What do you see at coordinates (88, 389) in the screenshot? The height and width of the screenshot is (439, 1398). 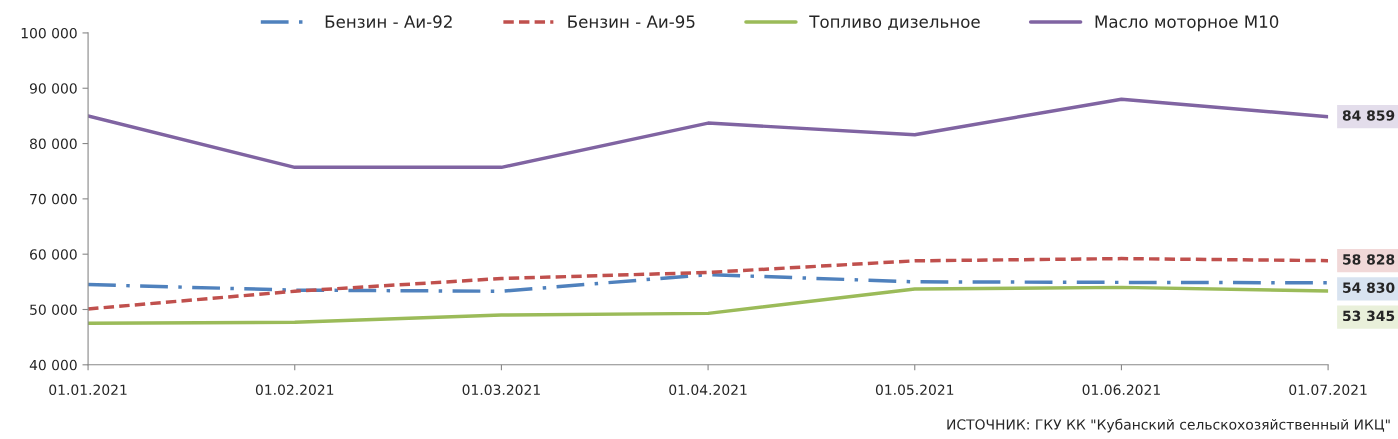 I see `x-tick-label: 01.01.2021` at bounding box center [88, 389].